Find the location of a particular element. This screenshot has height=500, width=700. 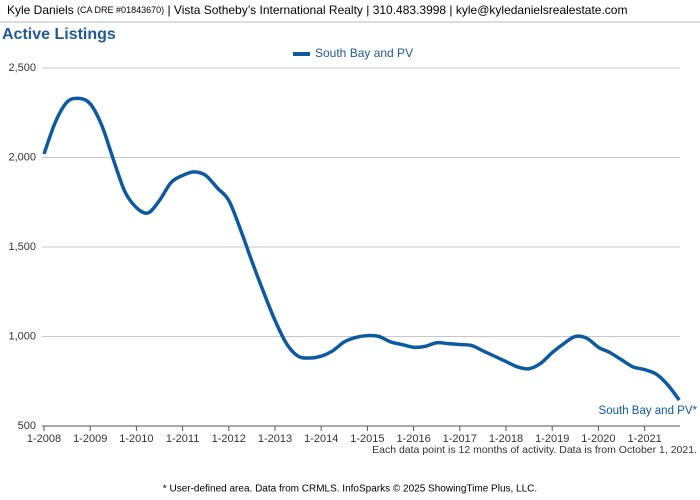

y-tick-label: 2,000 is located at coordinates (22, 157).